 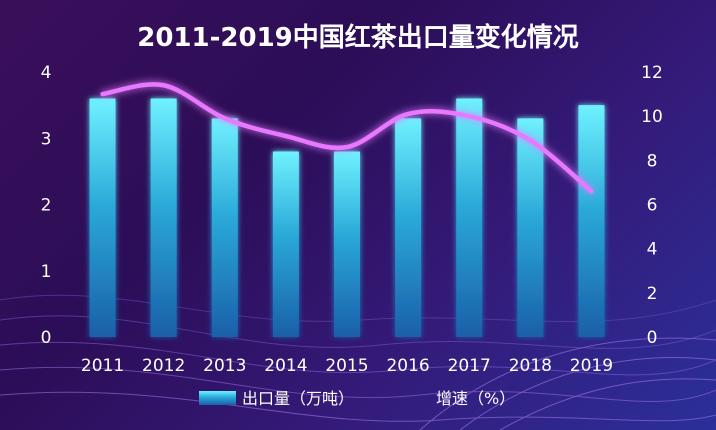 What do you see at coordinates (591, 221) in the screenshot?
I see `bar-2019` at bounding box center [591, 221].